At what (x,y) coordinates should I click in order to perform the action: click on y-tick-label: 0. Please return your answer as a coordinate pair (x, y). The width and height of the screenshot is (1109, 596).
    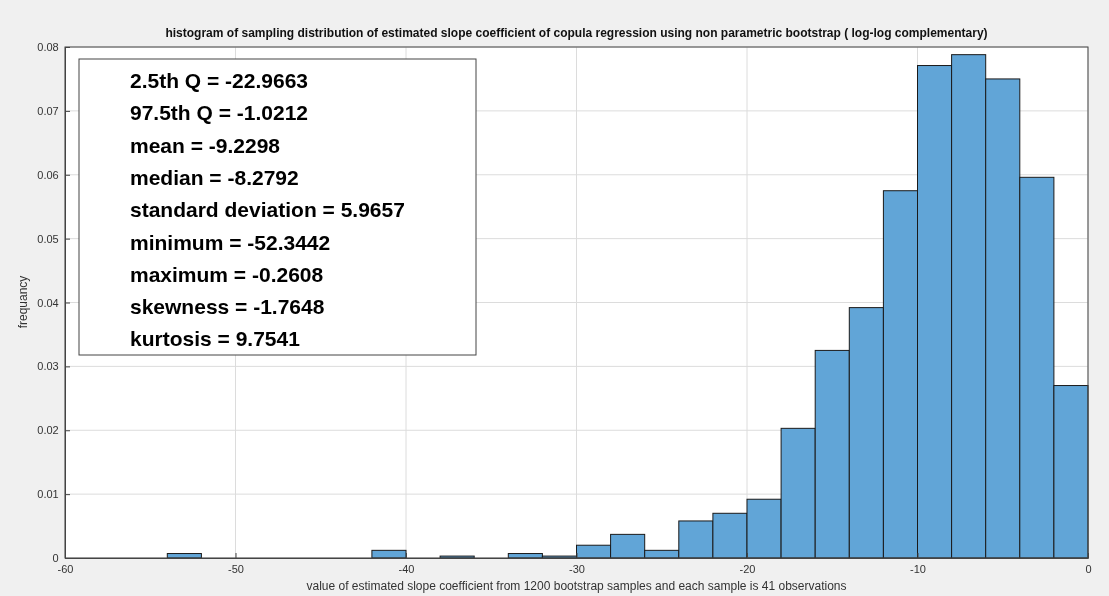
    Looking at the image, I should click on (55, 558).